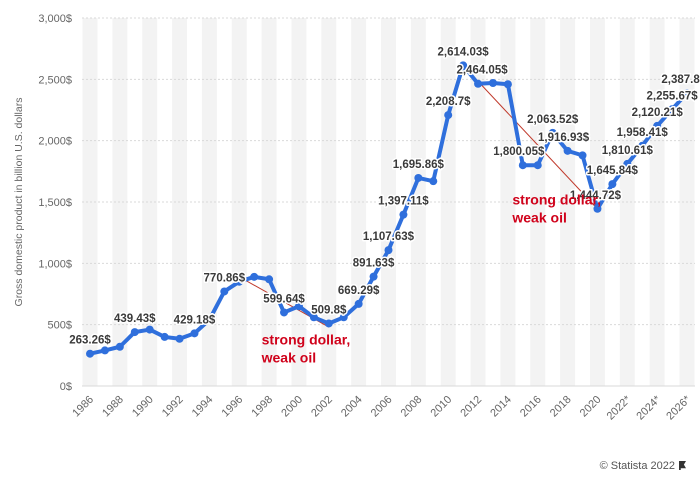  I want to click on x-tick-label: 2012, so click(471, 407).